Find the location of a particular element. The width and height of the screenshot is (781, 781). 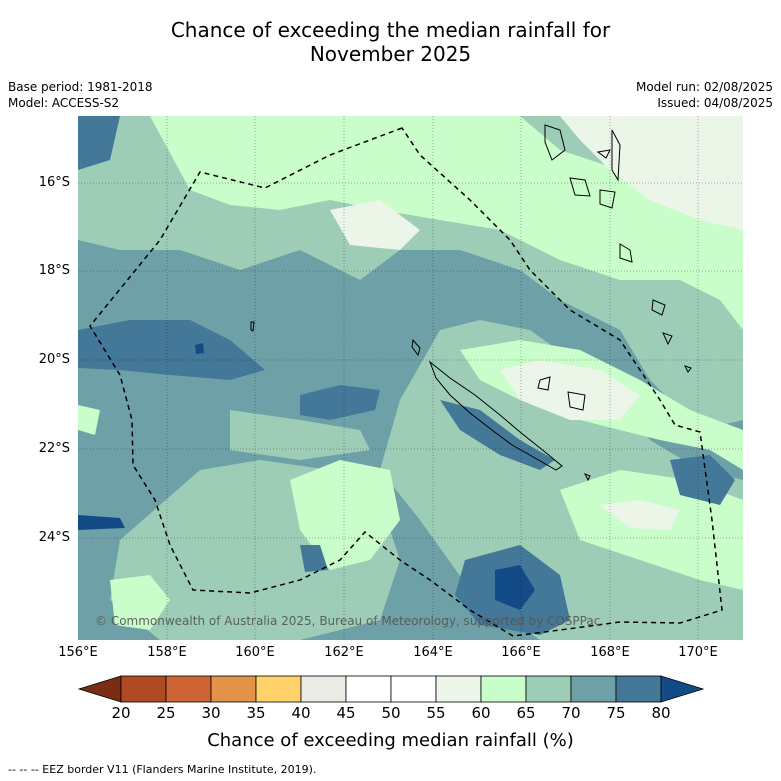

vanuatu-island-6-outline is located at coordinates (626, 253).